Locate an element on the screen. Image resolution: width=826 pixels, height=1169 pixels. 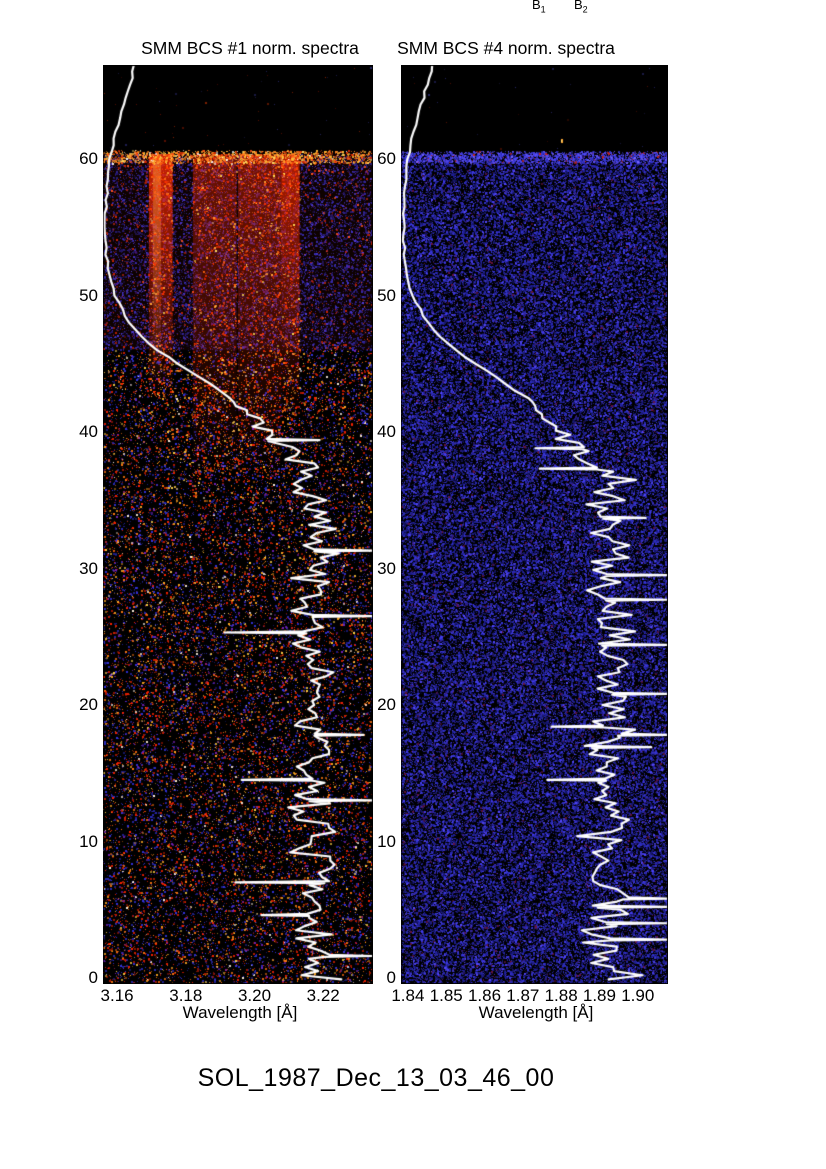
x-tick-label: 1.90 is located at coordinates (638, 995).